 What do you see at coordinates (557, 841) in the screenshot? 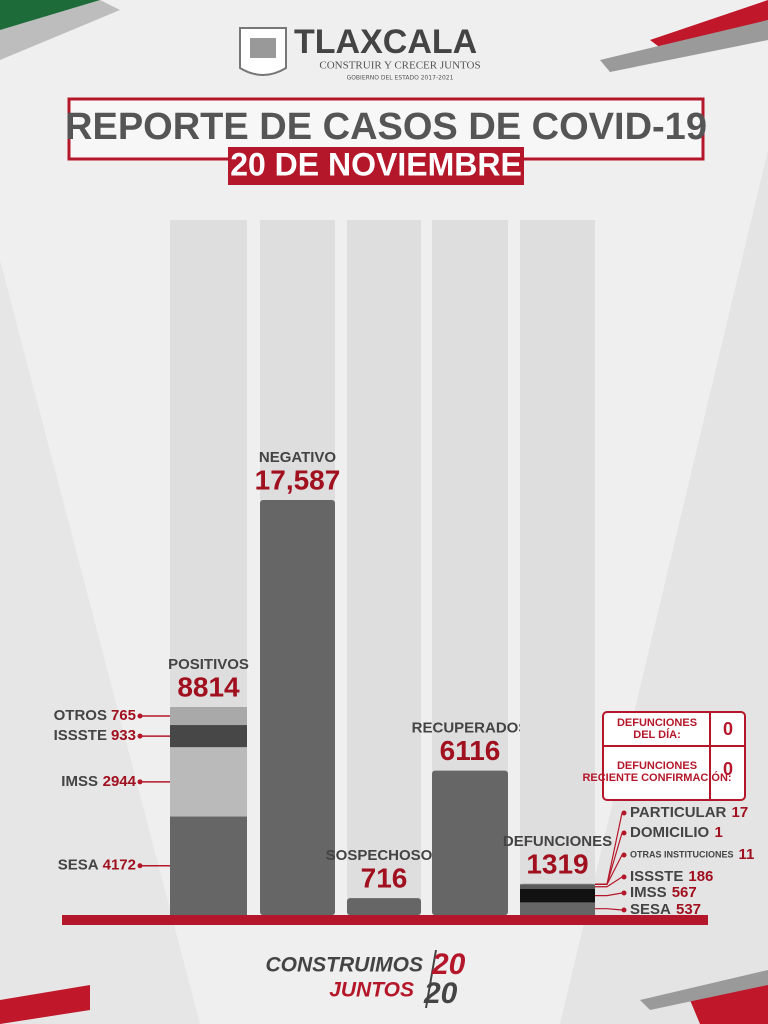
I see `category-label: DEFUNCIONES` at bounding box center [557, 841].